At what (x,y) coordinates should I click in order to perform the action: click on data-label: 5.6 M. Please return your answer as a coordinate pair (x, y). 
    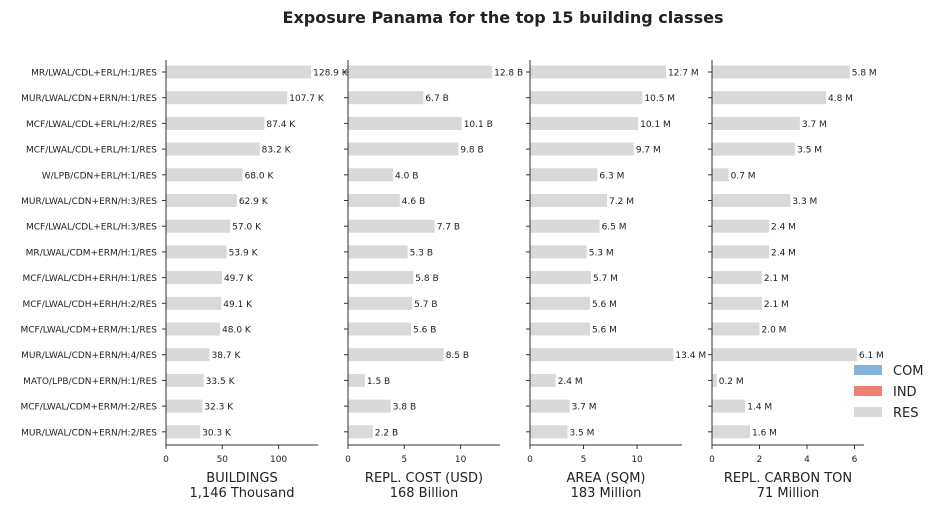
    Looking at the image, I should click on (604, 331).